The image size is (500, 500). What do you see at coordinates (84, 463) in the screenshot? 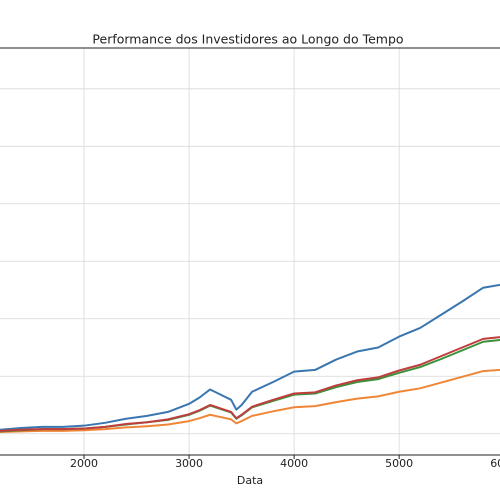
I see `x-tick-label: 2000` at bounding box center [84, 463].